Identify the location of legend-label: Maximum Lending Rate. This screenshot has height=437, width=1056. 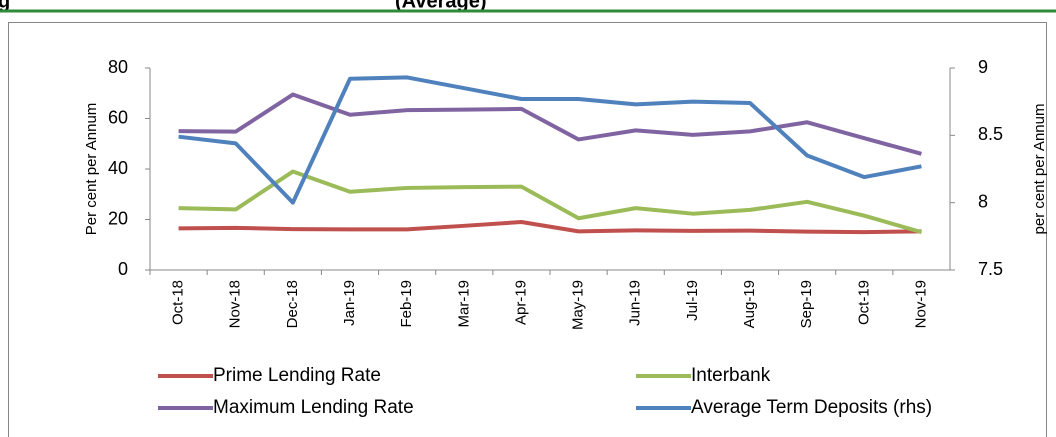
(313, 407).